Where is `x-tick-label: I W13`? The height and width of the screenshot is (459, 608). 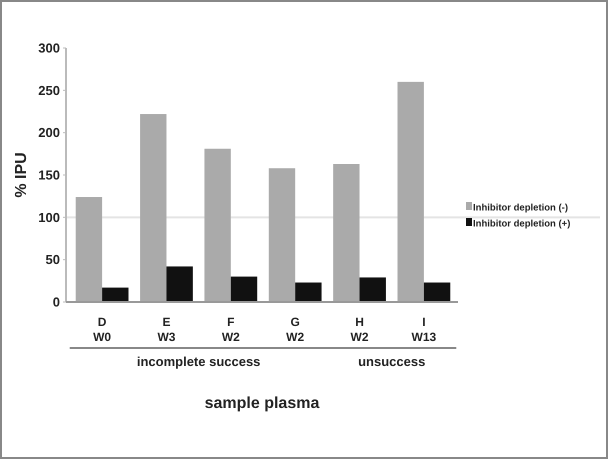
x-tick-label: I W13 is located at coordinates (424, 329).